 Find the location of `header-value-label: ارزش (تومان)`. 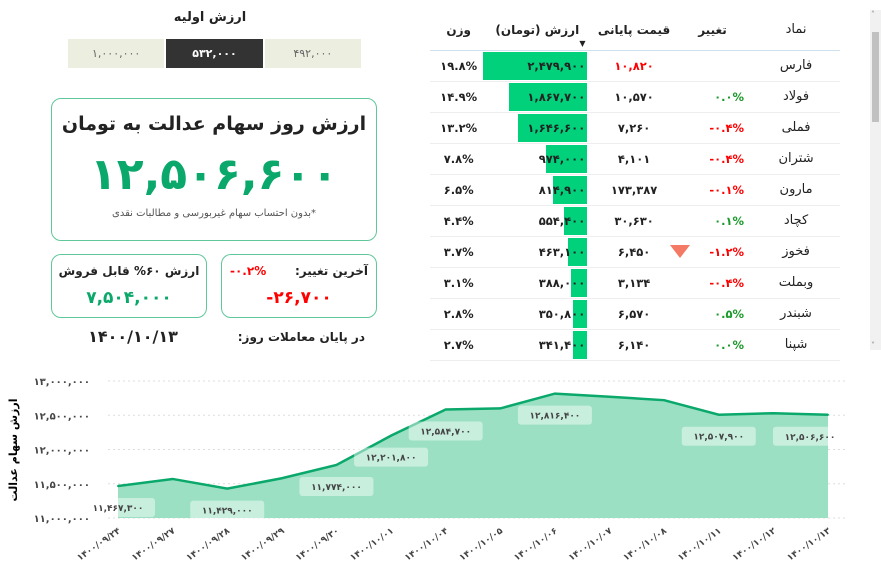

header-value-label: ارزش (تومان) is located at coordinates (537, 29).